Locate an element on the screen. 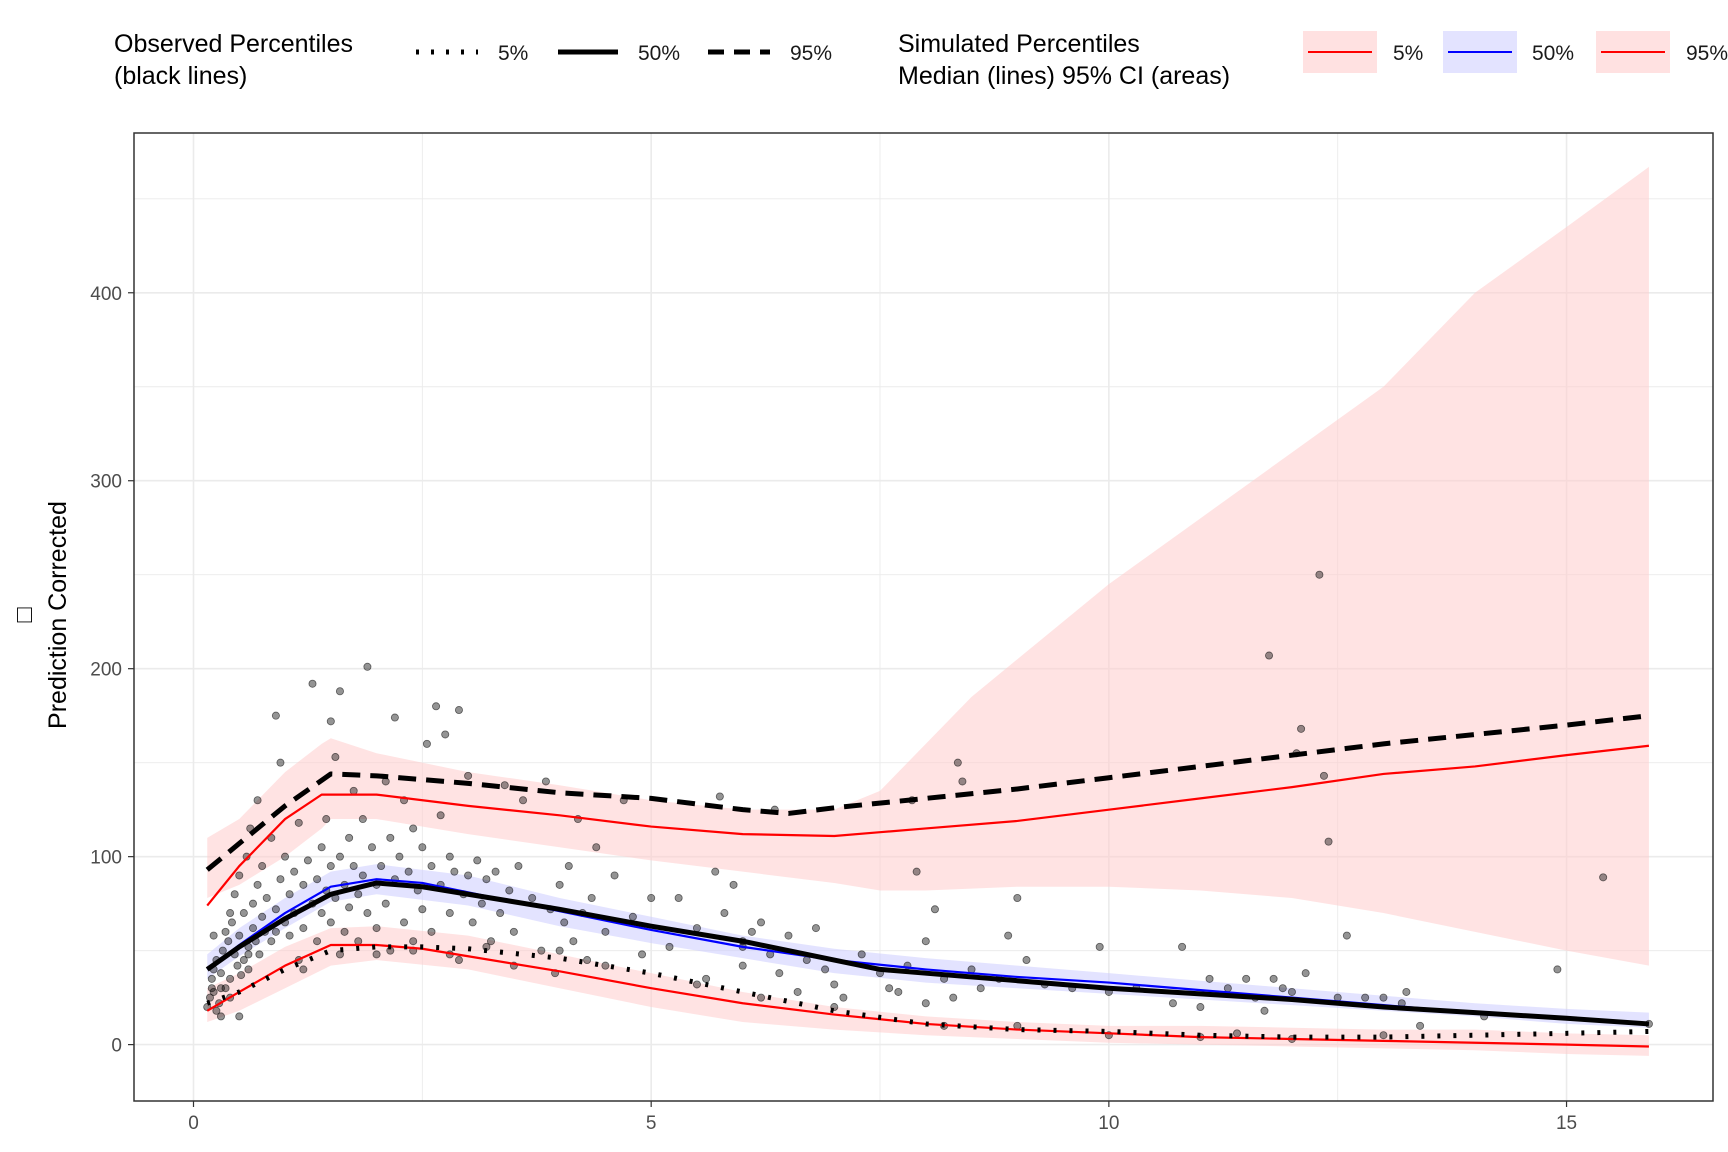 This screenshot has width=1728, height=1152. y-axis-title-group: Prediction Corrected is located at coordinates (58, 615).